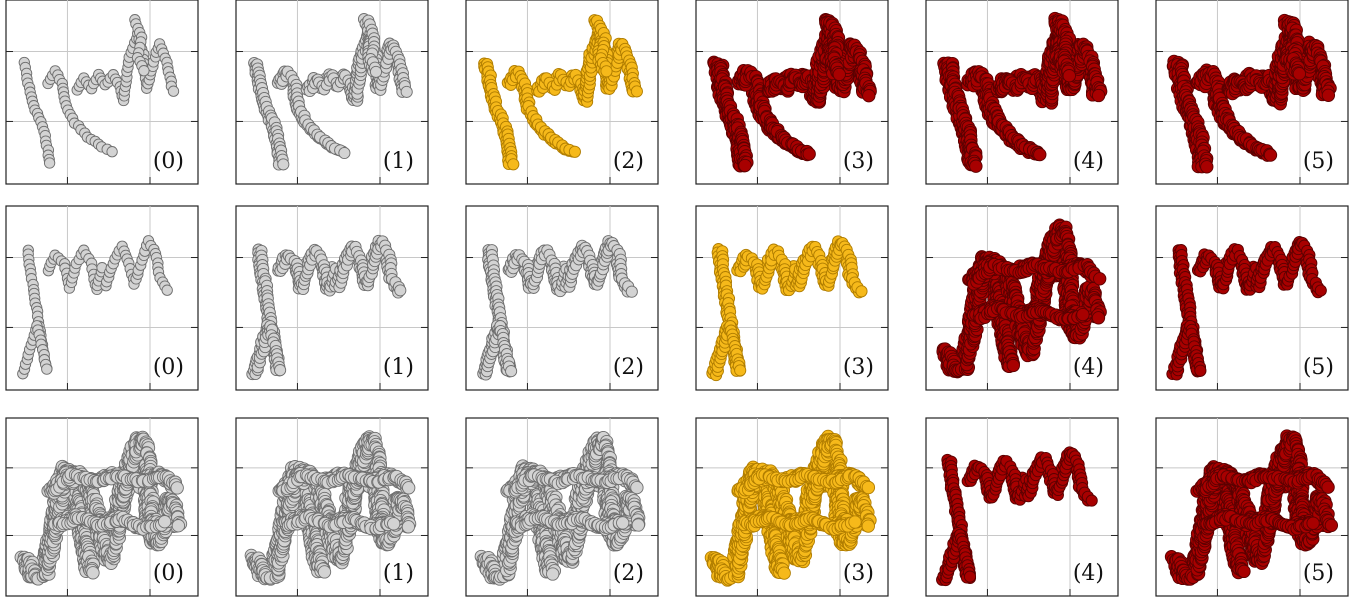  I want to click on panel-row1-col4: (4), so click(1022, 298).